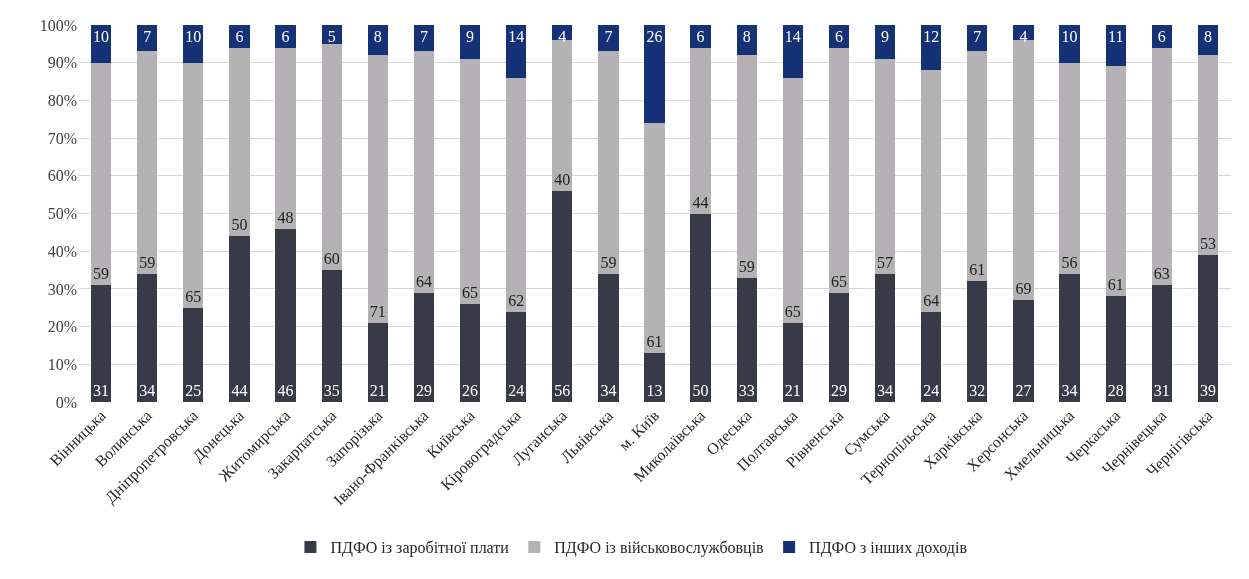 The height and width of the screenshot is (579, 1249). I want to click on data-label: 60, so click(331, 259).